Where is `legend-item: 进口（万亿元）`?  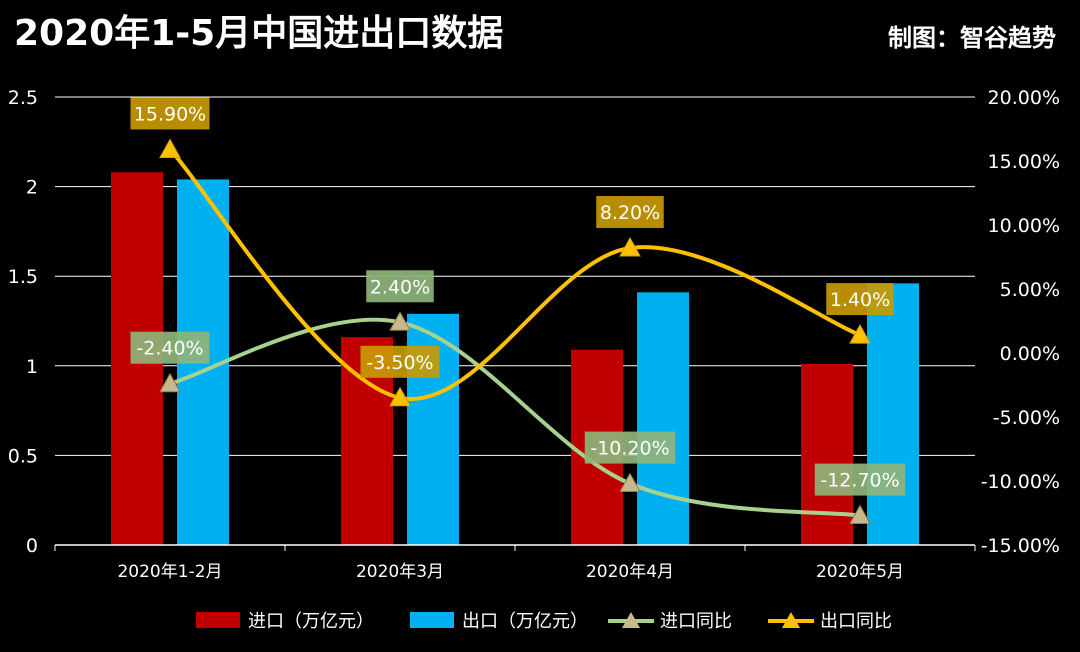 legend-item: 进口（万亿元） is located at coordinates (285, 621).